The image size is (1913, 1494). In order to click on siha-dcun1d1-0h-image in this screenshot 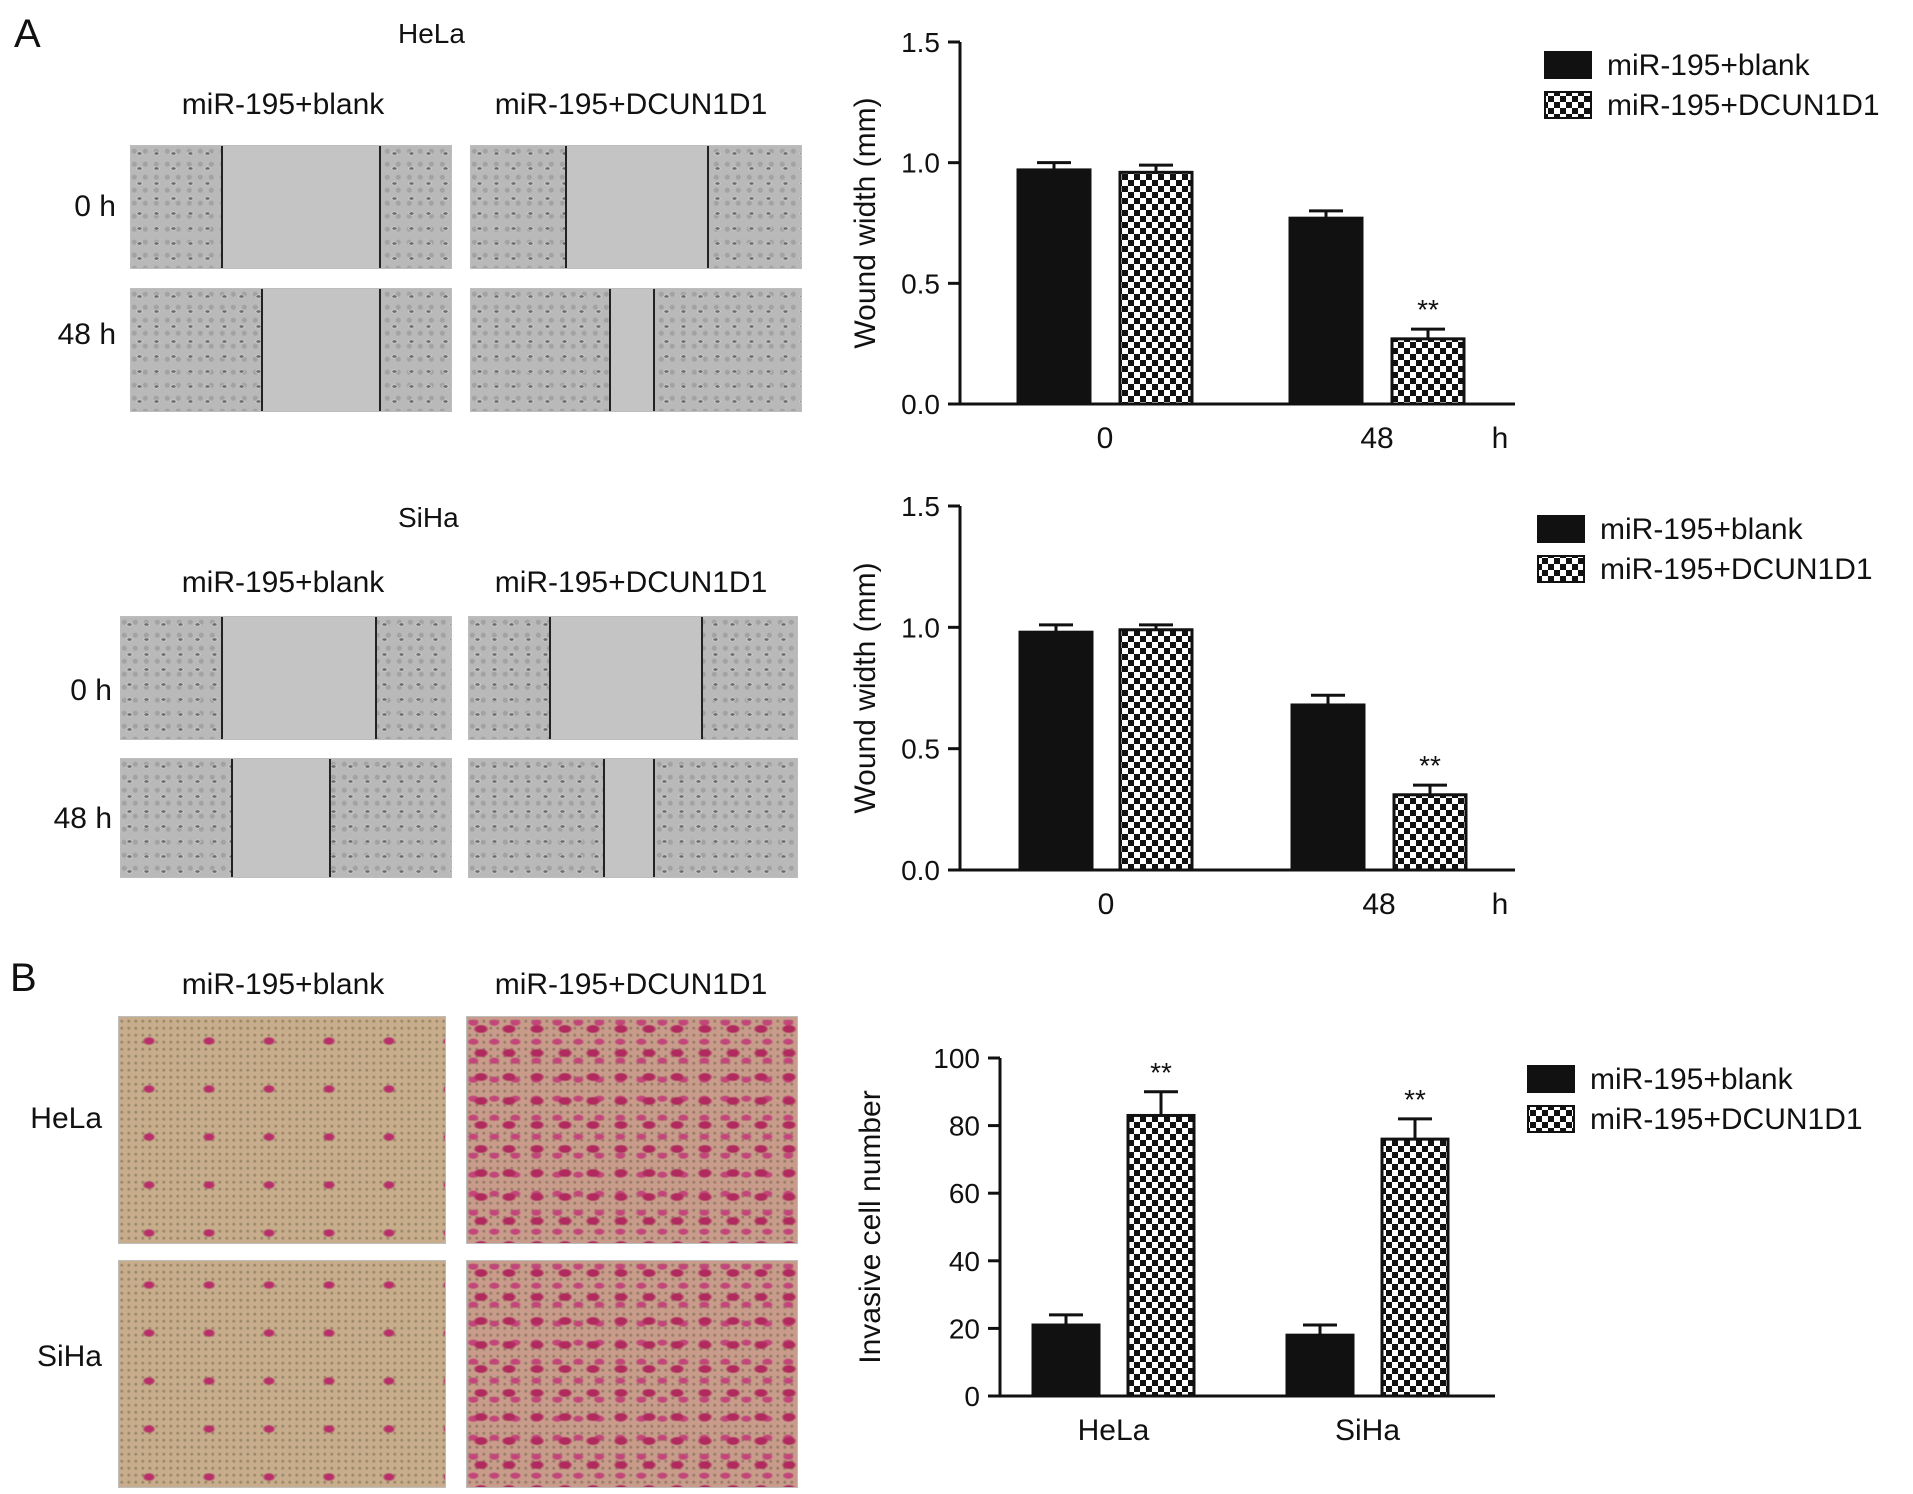, I will do `click(633, 678)`.